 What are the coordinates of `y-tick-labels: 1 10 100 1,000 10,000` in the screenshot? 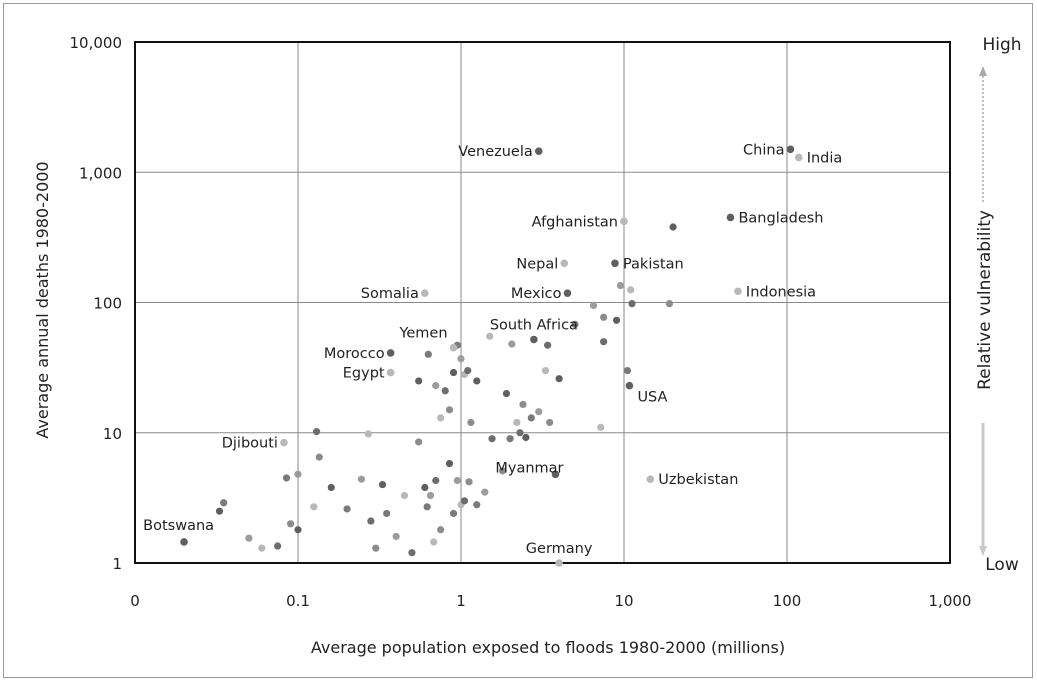 It's located at (96, 303).